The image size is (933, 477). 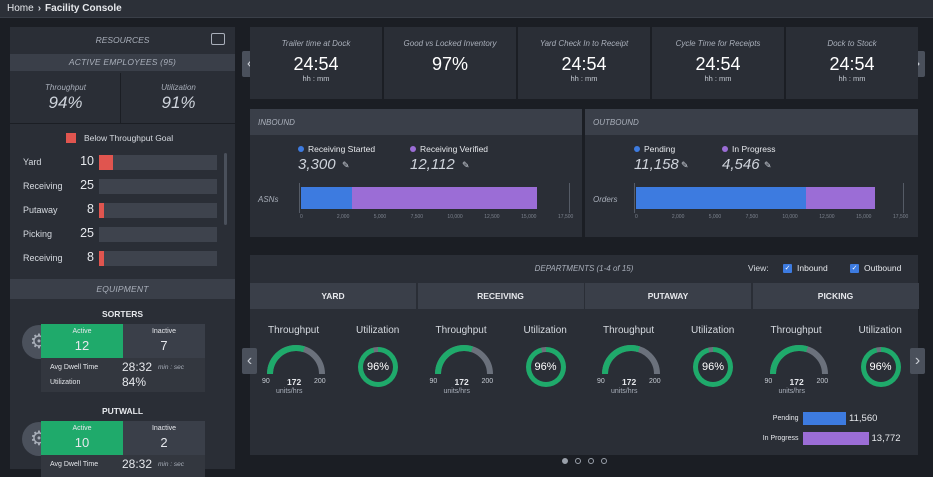 I want to click on inbound-checkbox: ✓, so click(x=787, y=268).